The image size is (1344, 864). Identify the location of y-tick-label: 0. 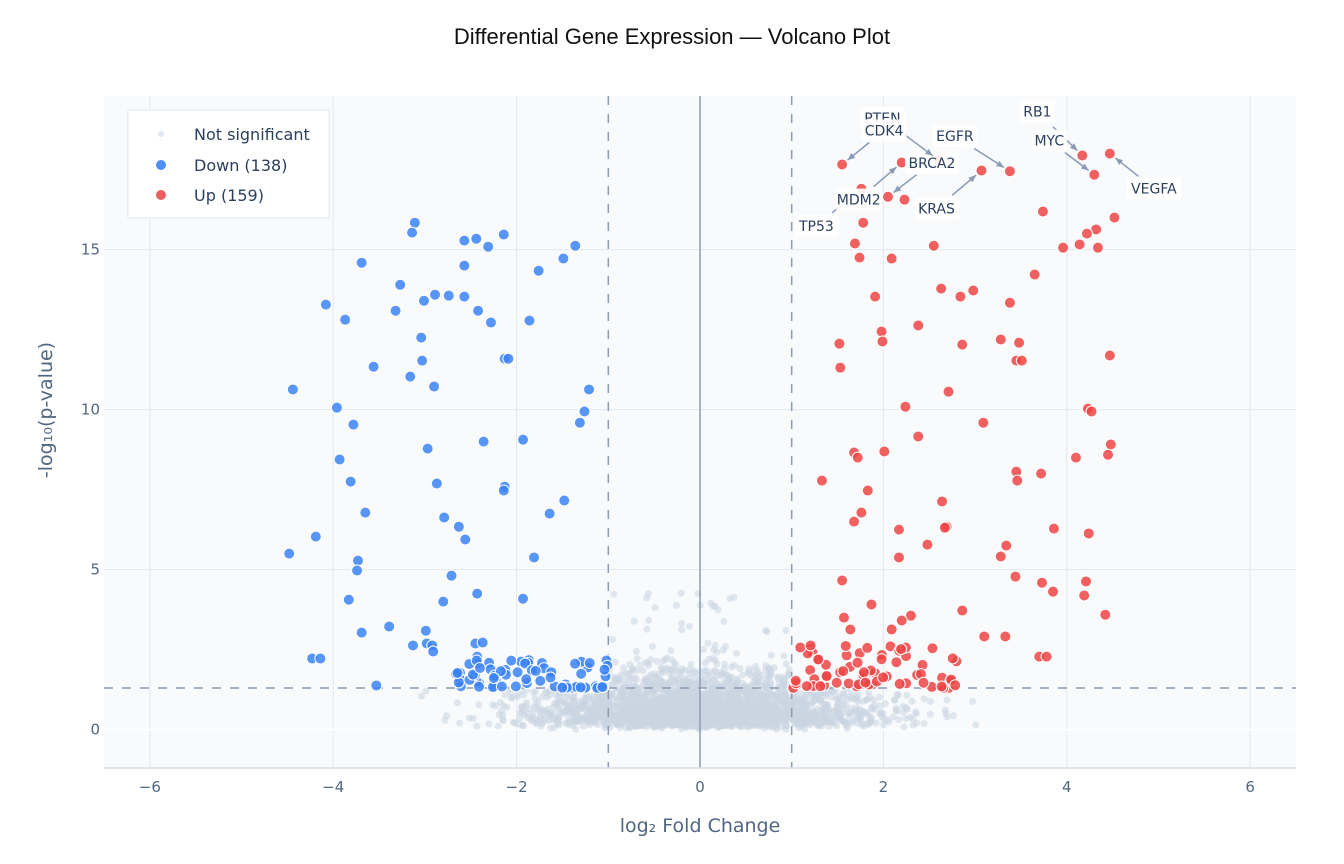
(95, 730).